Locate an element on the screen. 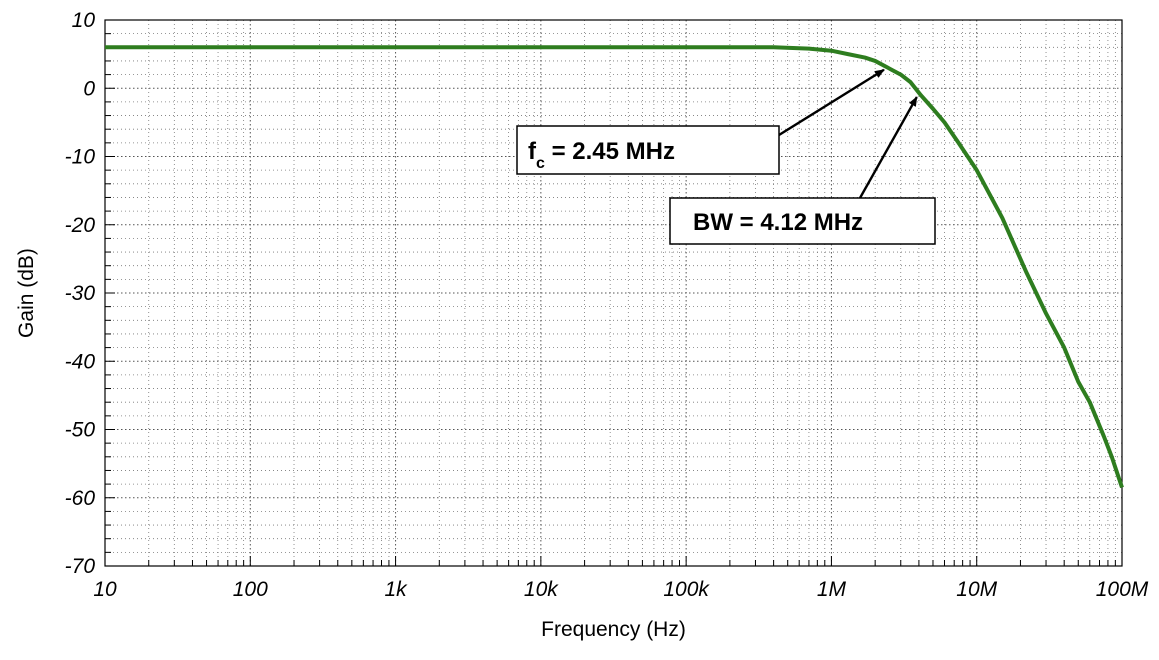 Image resolution: width=1159 pixels, height=660 pixels. annotation-bw-arrow is located at coordinates (888, 147).